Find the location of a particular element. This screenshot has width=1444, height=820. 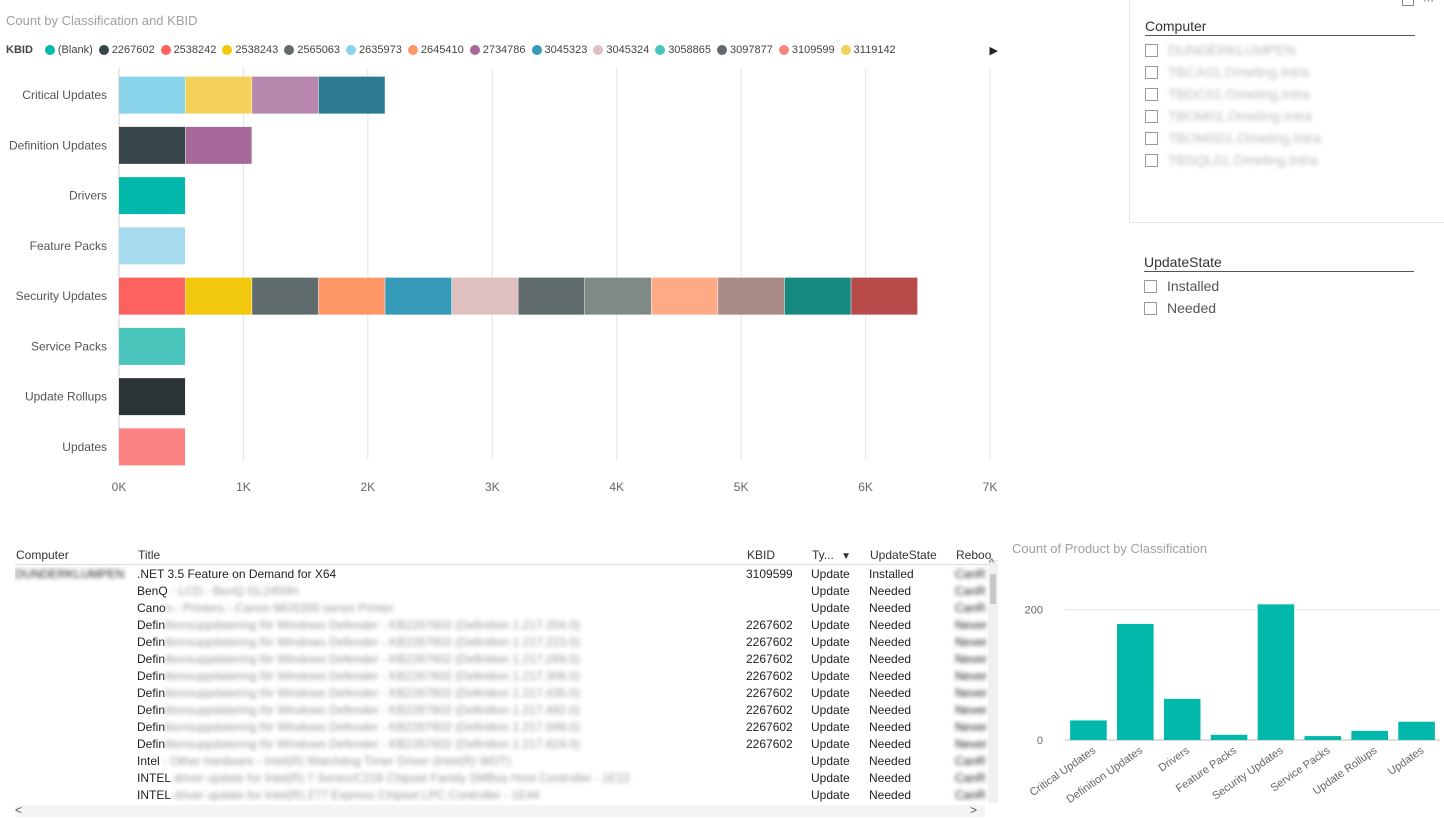

legend-item: 2734786 is located at coordinates (497, 50).